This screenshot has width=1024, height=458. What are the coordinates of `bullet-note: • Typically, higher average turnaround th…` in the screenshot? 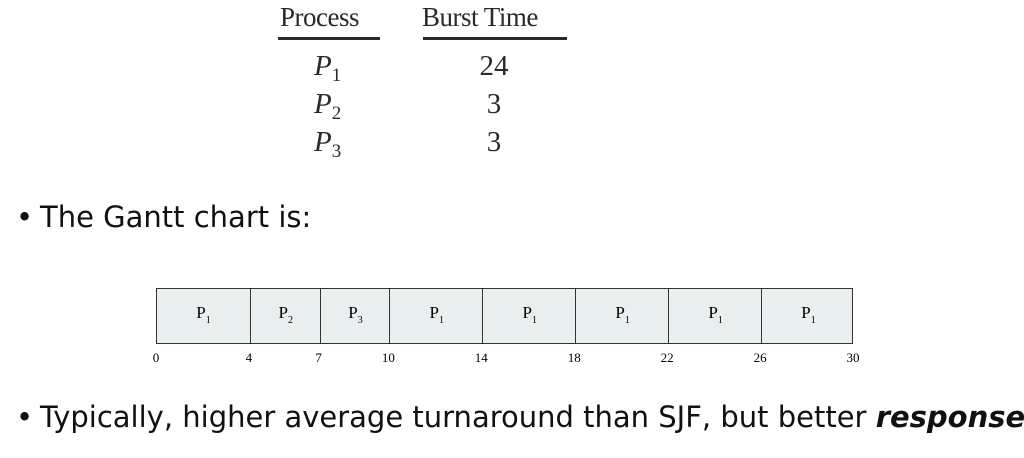 It's located at (520, 417).